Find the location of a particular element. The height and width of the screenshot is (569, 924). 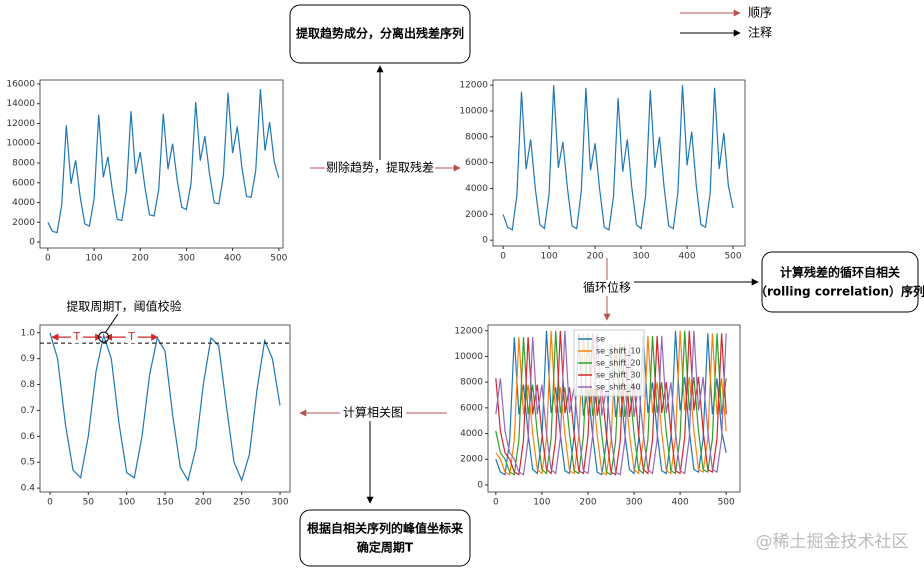

annotation-label: 提取周期T，阈值校验 is located at coordinates (123, 306).